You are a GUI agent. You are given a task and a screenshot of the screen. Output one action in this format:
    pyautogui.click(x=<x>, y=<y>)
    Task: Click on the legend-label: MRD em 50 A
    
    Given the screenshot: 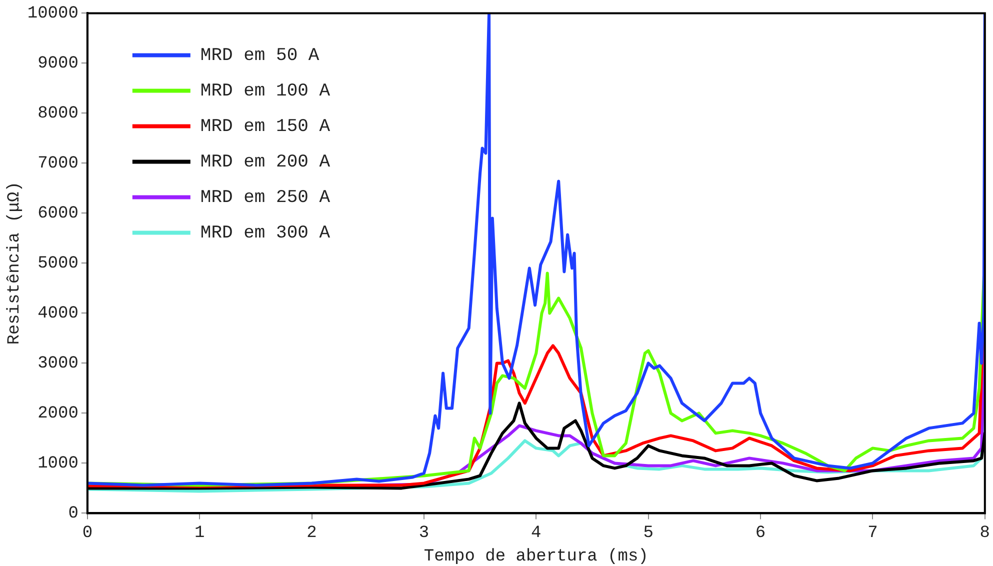 What is the action you would take?
    pyautogui.click(x=260, y=56)
    